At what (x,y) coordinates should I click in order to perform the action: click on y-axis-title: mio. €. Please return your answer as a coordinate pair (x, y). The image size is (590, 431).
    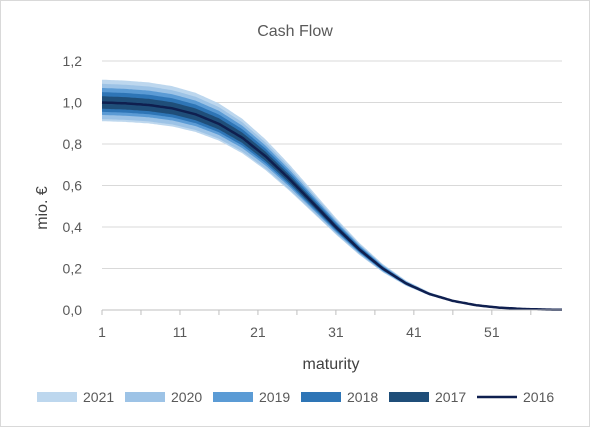
    Looking at the image, I should click on (42, 208).